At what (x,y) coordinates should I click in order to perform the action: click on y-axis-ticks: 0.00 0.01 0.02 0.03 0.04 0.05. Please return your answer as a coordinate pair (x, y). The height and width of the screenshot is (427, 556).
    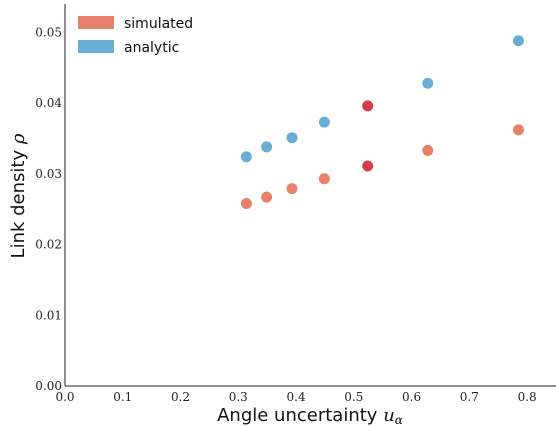
    Looking at the image, I should click on (48, 209).